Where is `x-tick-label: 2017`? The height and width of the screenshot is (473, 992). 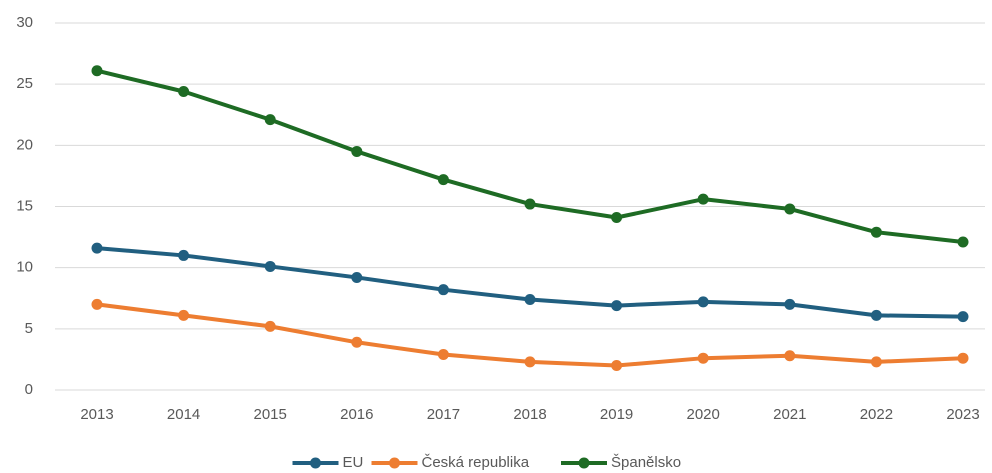
x-tick-label: 2017 is located at coordinates (443, 414).